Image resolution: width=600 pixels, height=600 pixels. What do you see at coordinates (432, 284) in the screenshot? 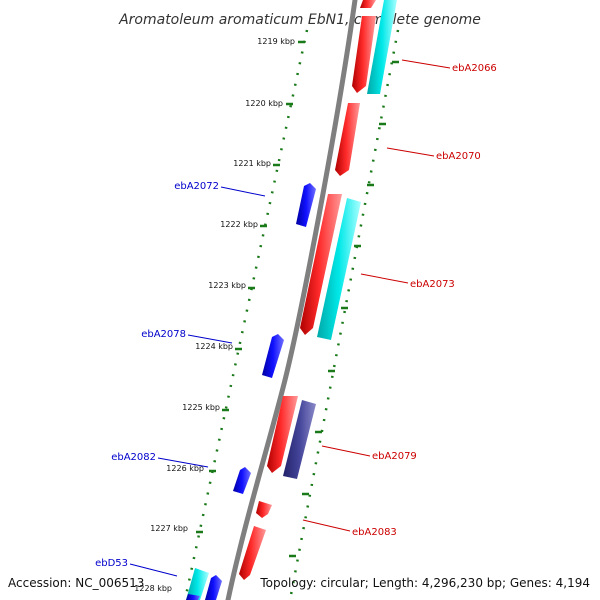
I see `gene-label-ebA2073: ebA2073` at bounding box center [432, 284].